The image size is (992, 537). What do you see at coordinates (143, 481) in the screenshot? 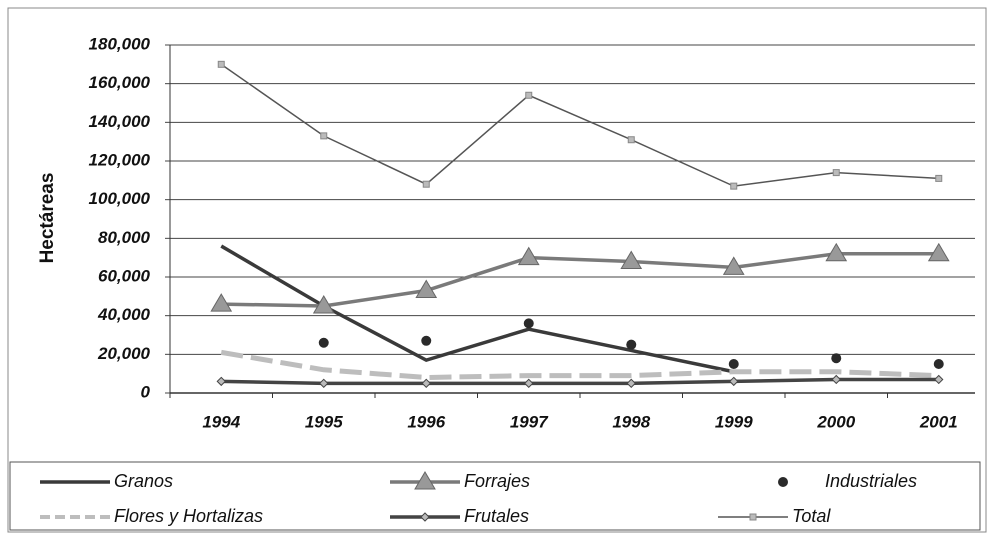
I see `legend-label: Granos` at bounding box center [143, 481].